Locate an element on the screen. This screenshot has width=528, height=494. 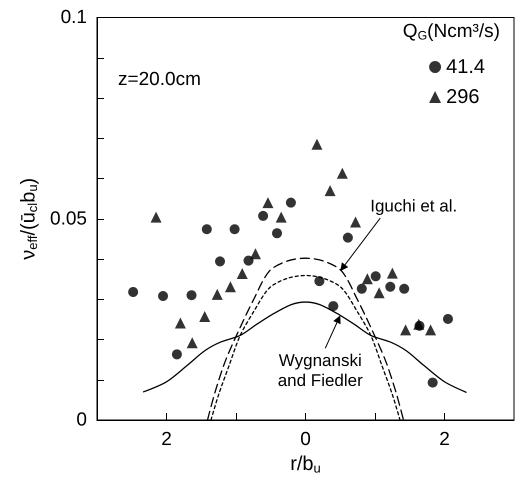
y-axis-title: νeff/(ūclbu) is located at coordinates (29, 219).